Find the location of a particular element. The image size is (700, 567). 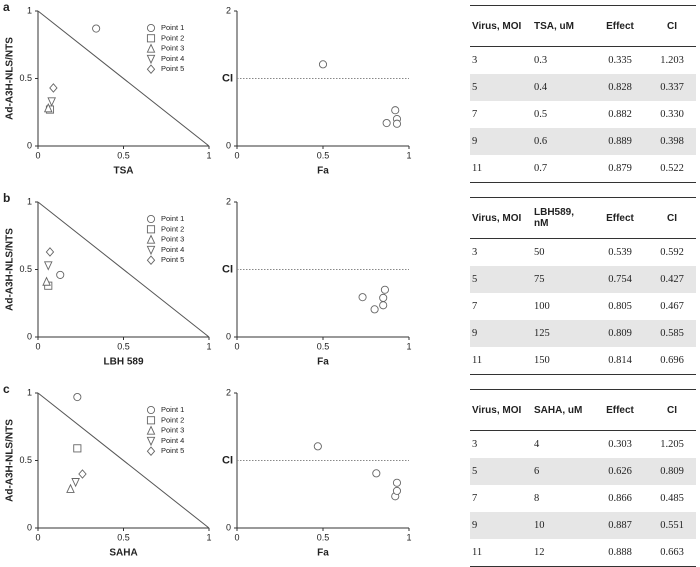

panel-label: a is located at coordinates (6, 7).